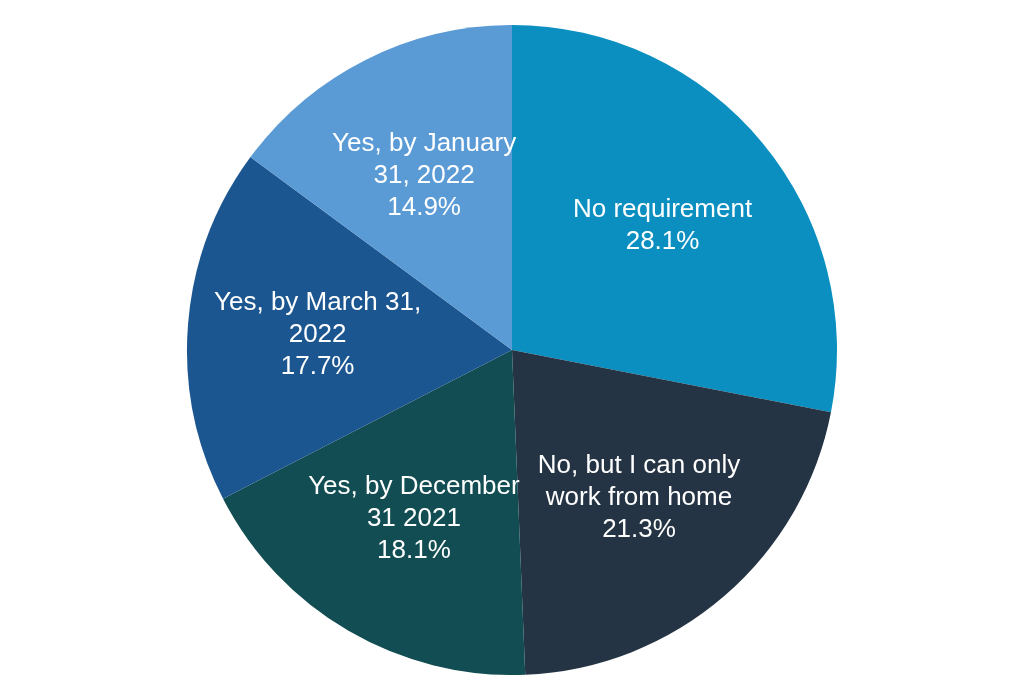 The image size is (1024, 700). Describe the element at coordinates (639, 480) in the screenshot. I see `slice-label: No, but I can only work from home` at that location.